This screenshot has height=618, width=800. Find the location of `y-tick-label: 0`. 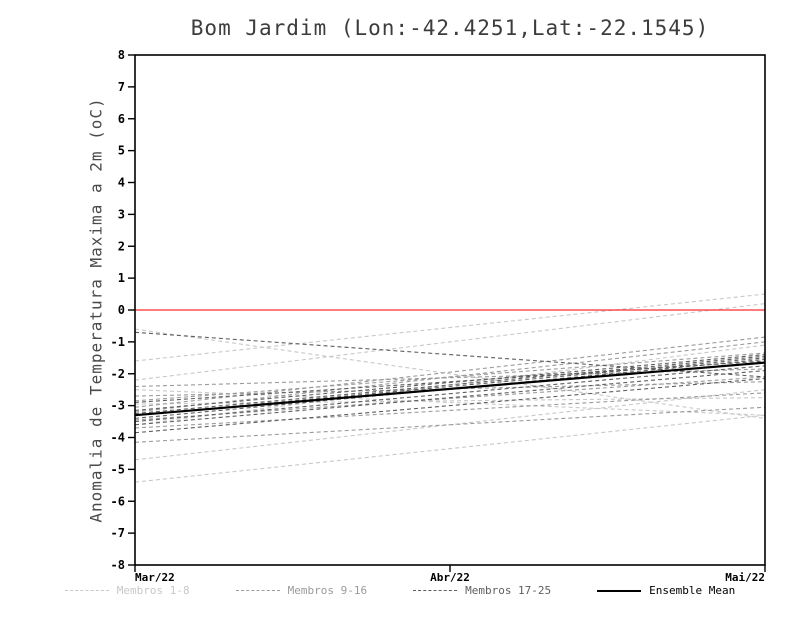

y-tick-label: 0 is located at coordinates (121, 310).